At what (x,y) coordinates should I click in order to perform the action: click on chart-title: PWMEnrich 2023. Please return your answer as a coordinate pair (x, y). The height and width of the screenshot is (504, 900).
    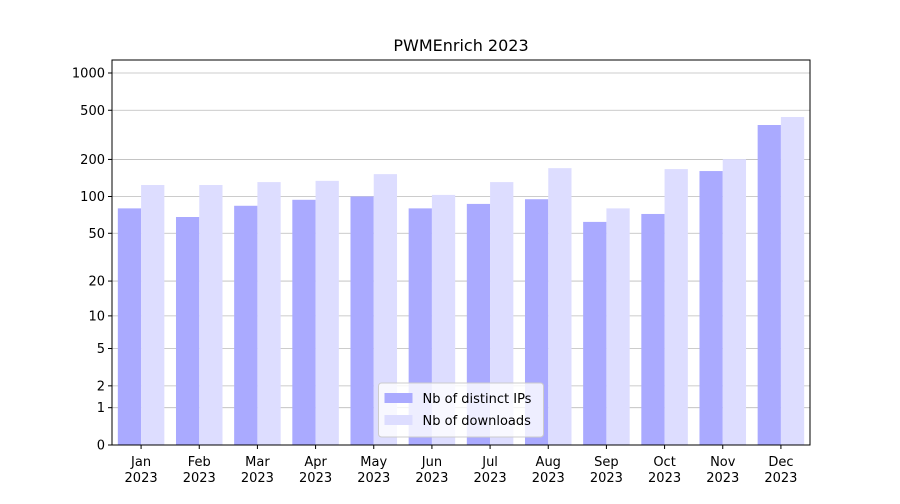
    Looking at the image, I should click on (460, 45).